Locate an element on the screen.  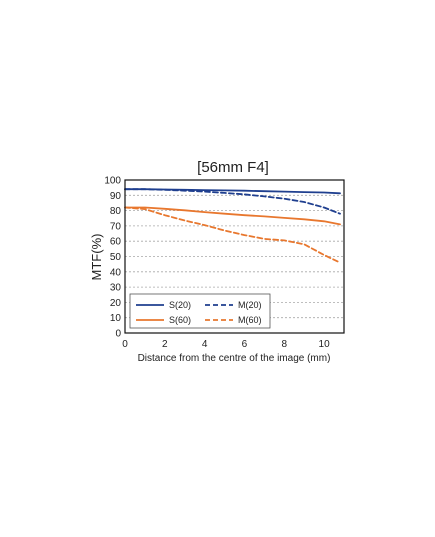
y-tick-label: 80 is located at coordinates (116, 211).